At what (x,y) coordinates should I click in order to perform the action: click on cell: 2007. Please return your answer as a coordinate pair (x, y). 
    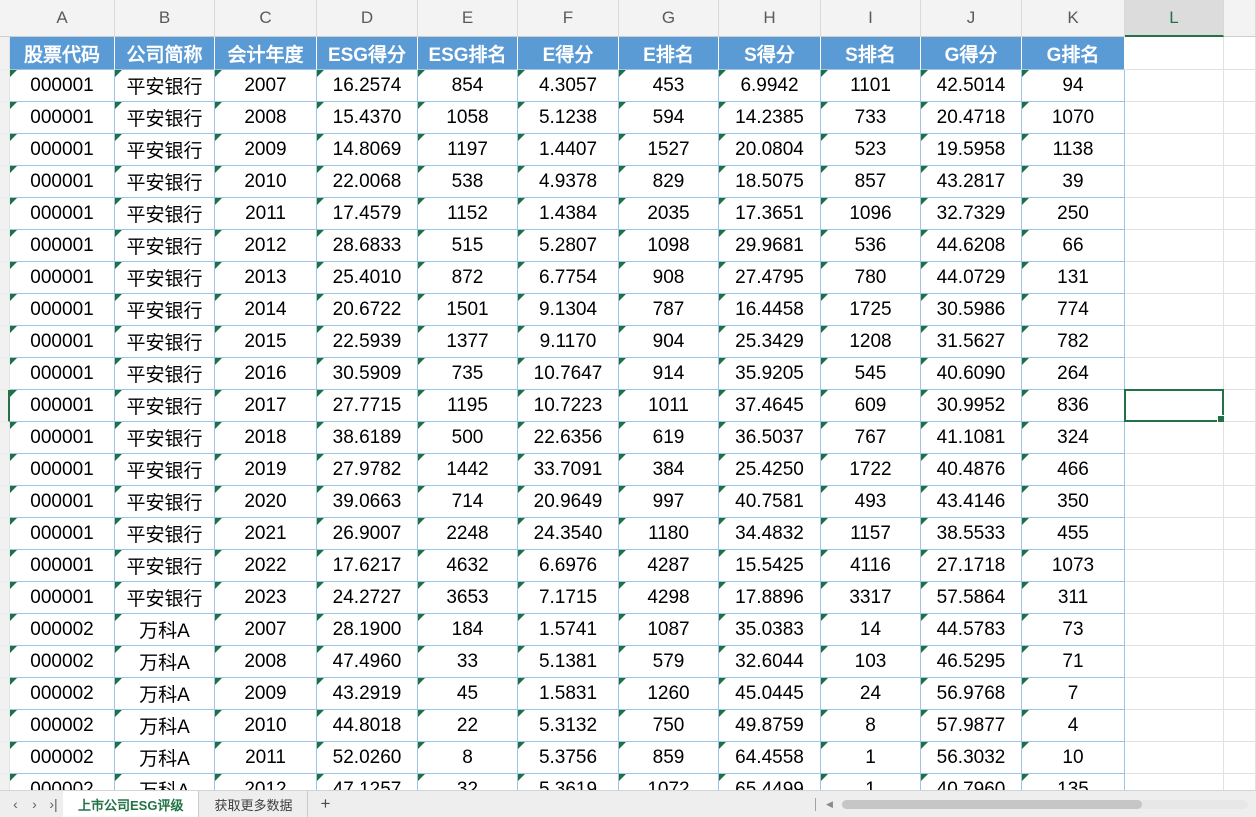
    Looking at the image, I should click on (266, 630).